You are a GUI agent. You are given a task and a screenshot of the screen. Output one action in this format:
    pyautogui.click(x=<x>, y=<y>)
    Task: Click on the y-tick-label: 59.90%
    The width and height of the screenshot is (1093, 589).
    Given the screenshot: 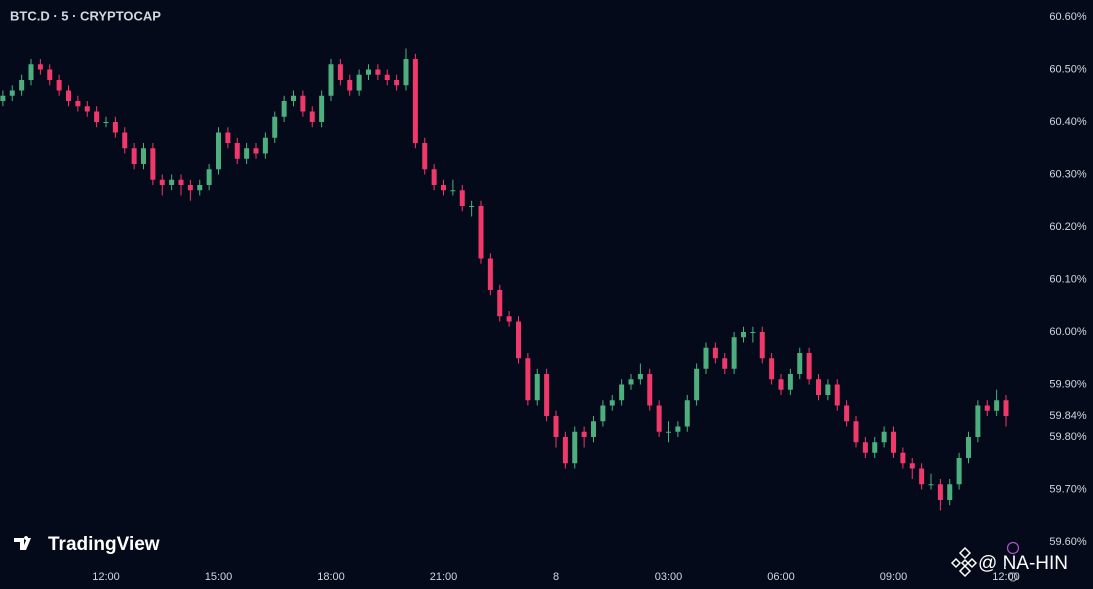 What is the action you would take?
    pyautogui.click(x=1068, y=384)
    